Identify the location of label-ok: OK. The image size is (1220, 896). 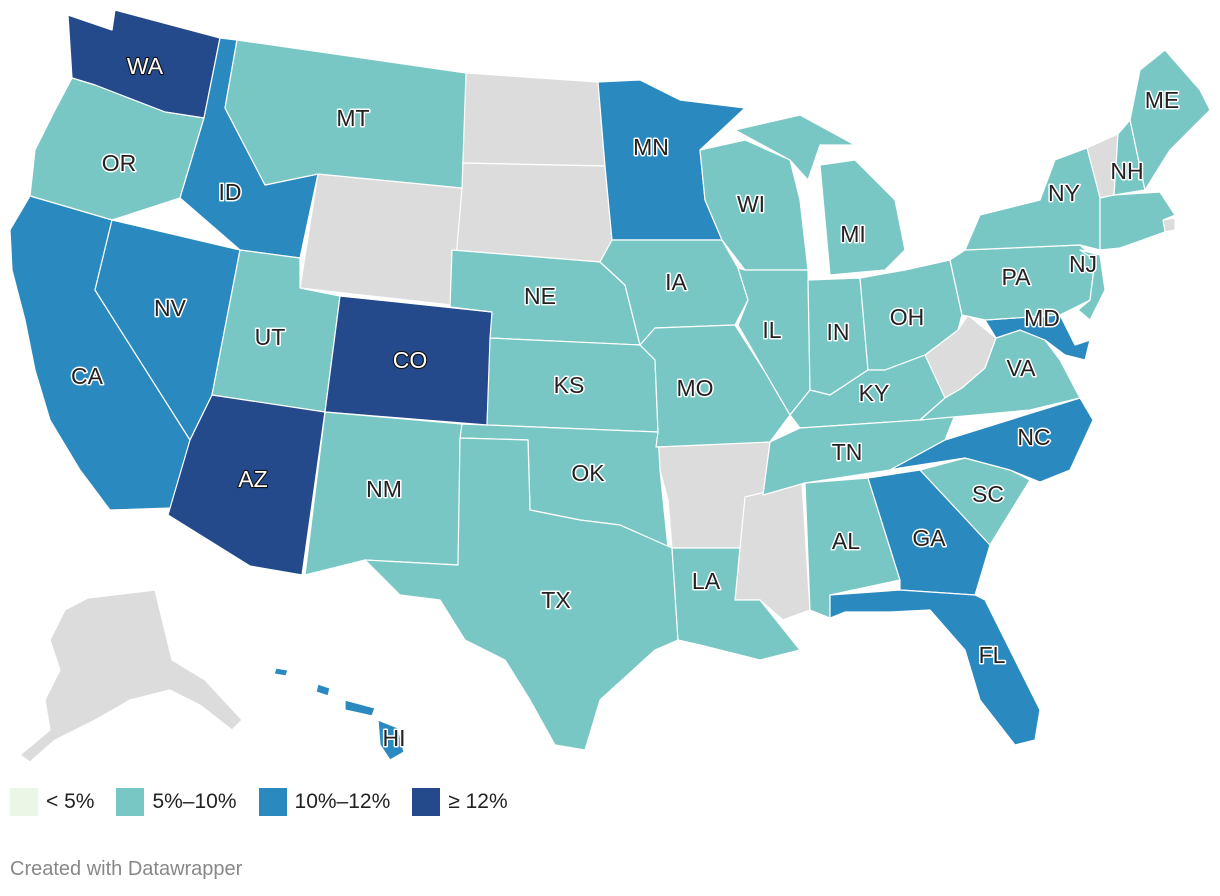
(588, 473).